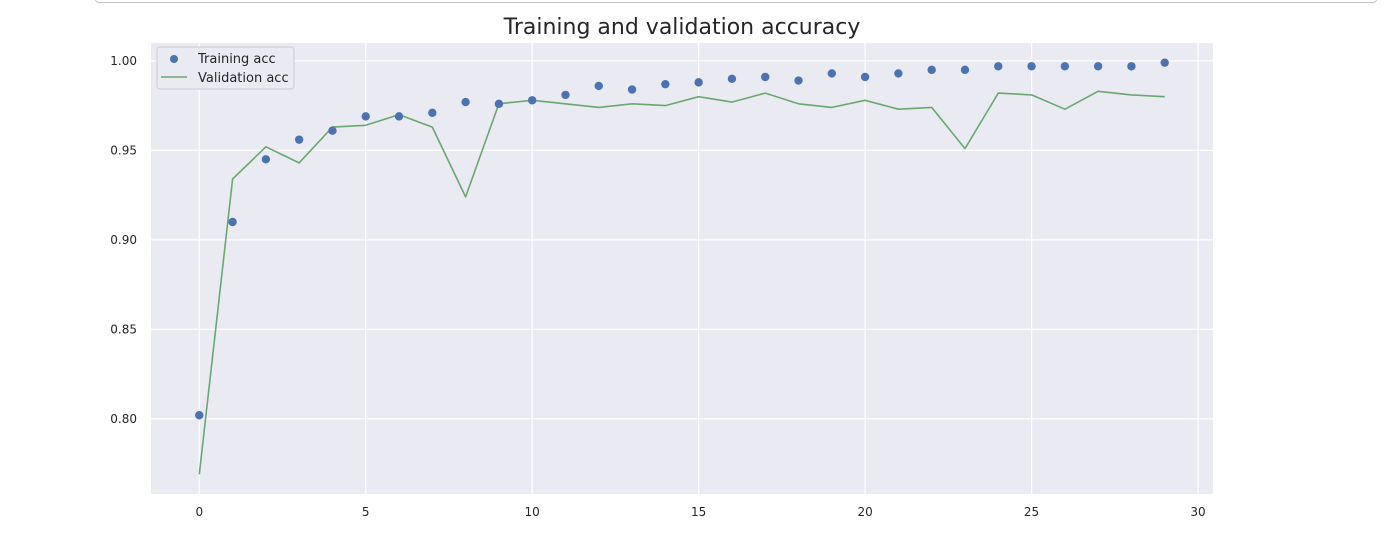 The height and width of the screenshot is (534, 1400). What do you see at coordinates (243, 78) in the screenshot?
I see `legend-label-validation: Validation acc` at bounding box center [243, 78].